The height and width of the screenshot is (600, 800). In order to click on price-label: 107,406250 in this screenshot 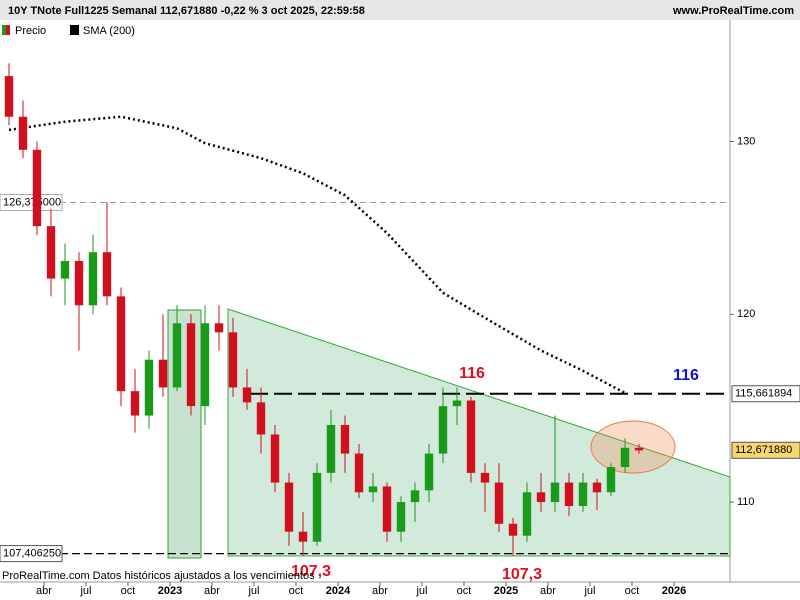, I will do `click(32, 553)`.